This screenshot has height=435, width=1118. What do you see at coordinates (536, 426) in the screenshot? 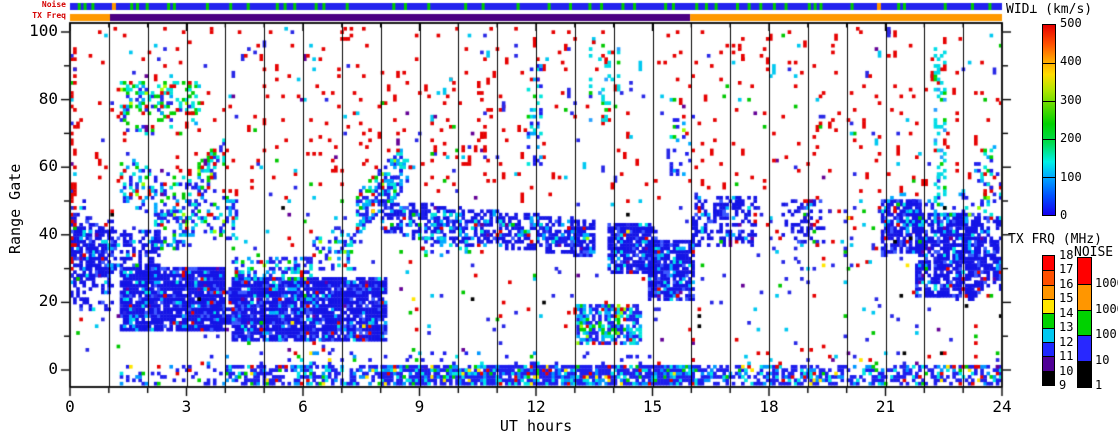
I see `x-axis-title: UT hours` at bounding box center [536, 426].